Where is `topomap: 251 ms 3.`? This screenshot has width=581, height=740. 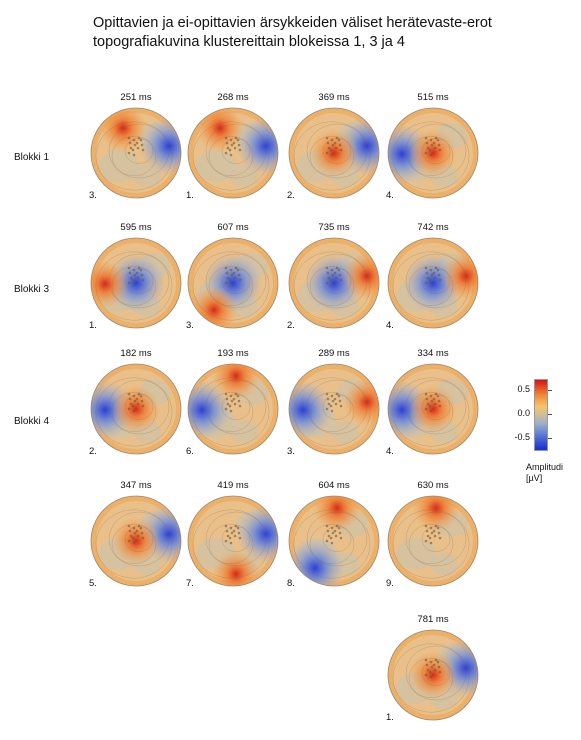 topomap: 251 ms 3. is located at coordinates (136, 148).